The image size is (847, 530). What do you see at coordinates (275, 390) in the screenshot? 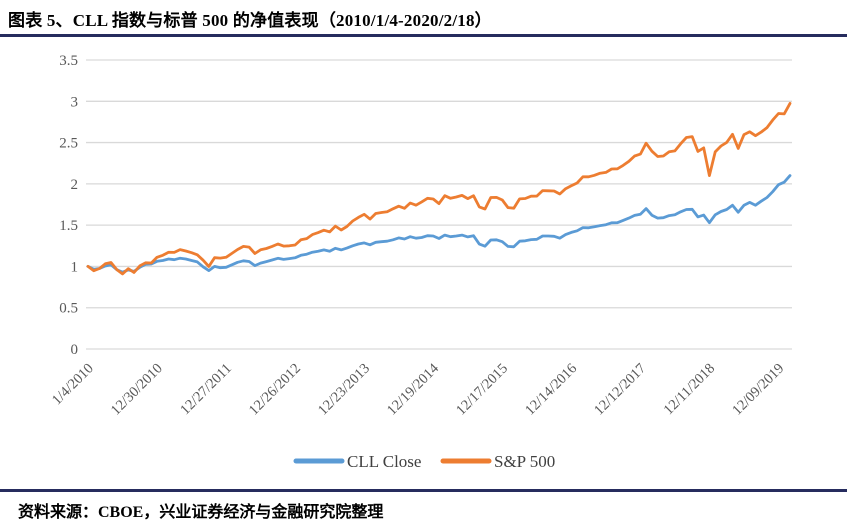
I see `x-axis-tick-label: 12/26/2012` at bounding box center [275, 390].